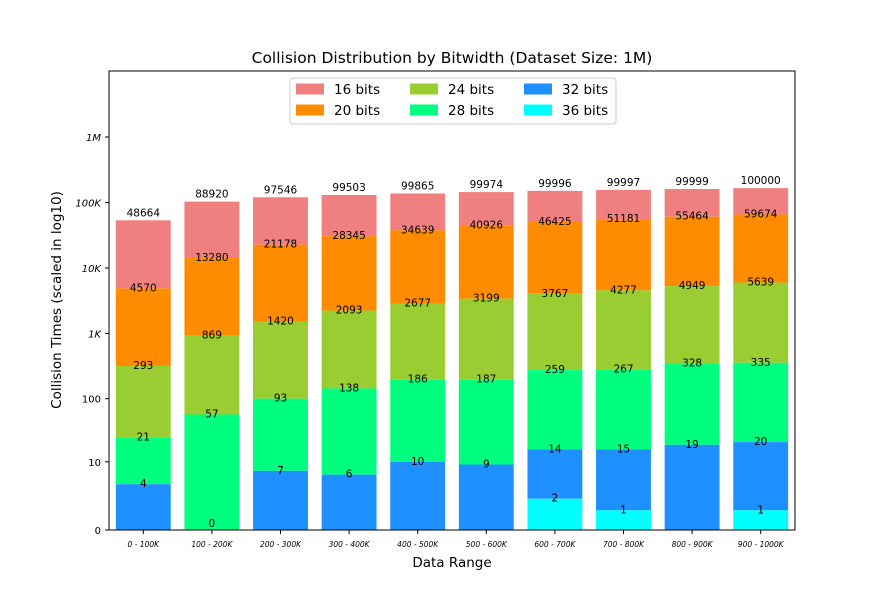 The height and width of the screenshot is (595, 883). Describe the element at coordinates (693, 544) in the screenshot. I see `x-tick-label-800-900k: 800 - 900K` at that location.